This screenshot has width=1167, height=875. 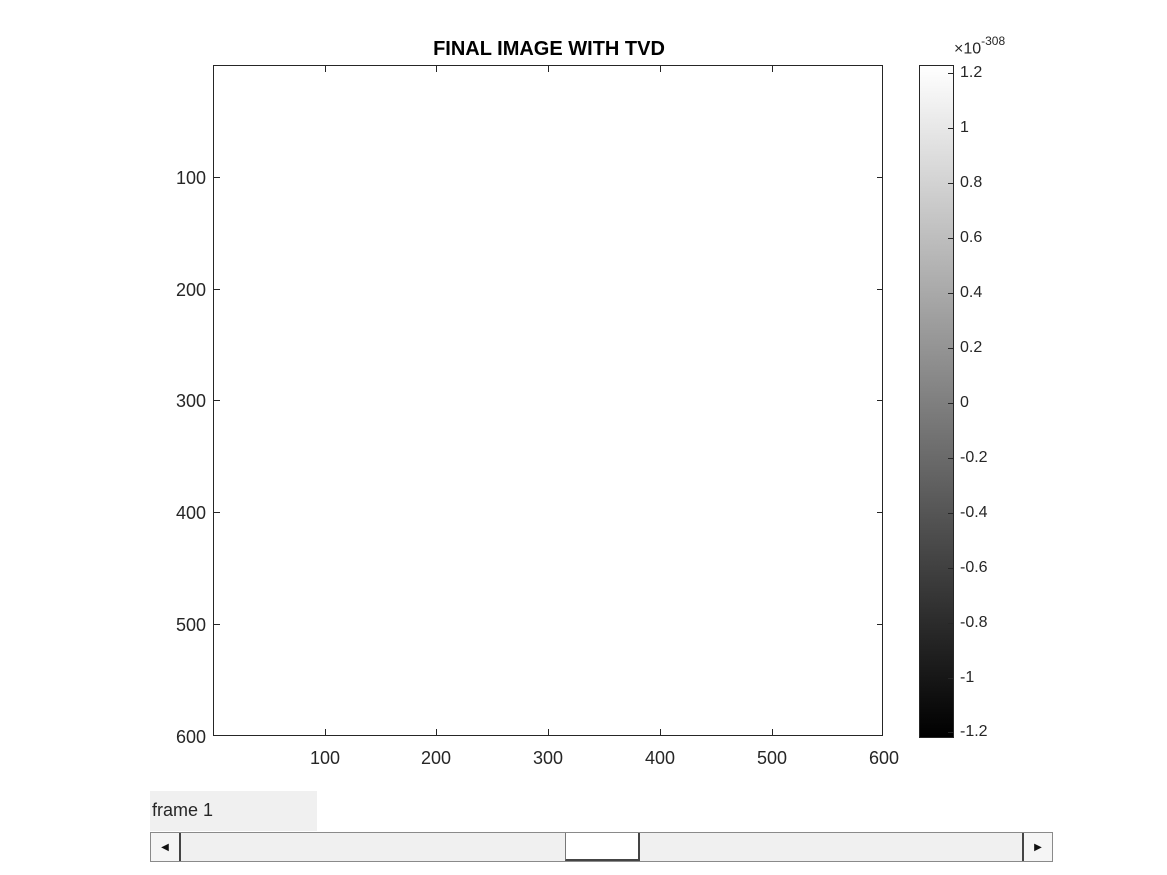 I want to click on y-tick-label: 100, so click(x=190, y=178).